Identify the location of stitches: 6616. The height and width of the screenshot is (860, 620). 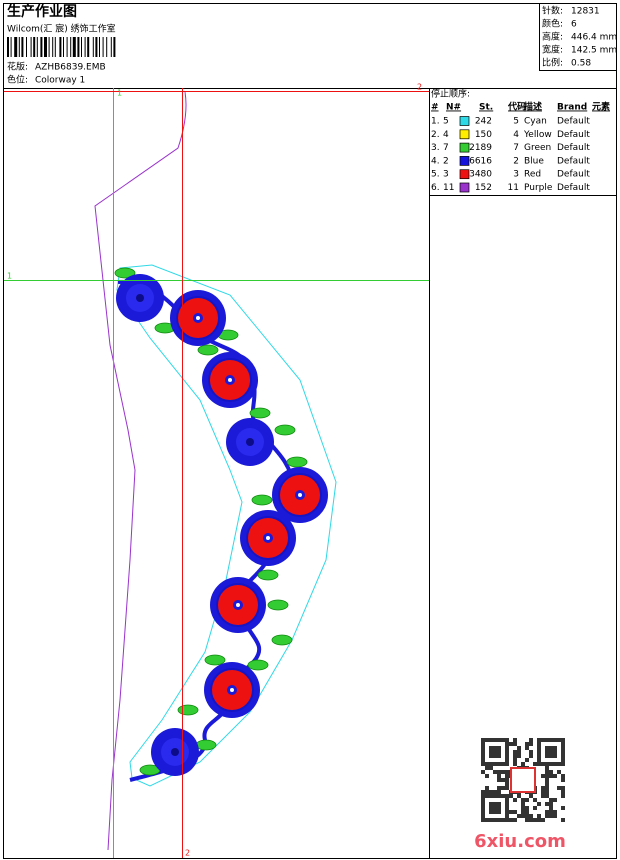
(480, 161).